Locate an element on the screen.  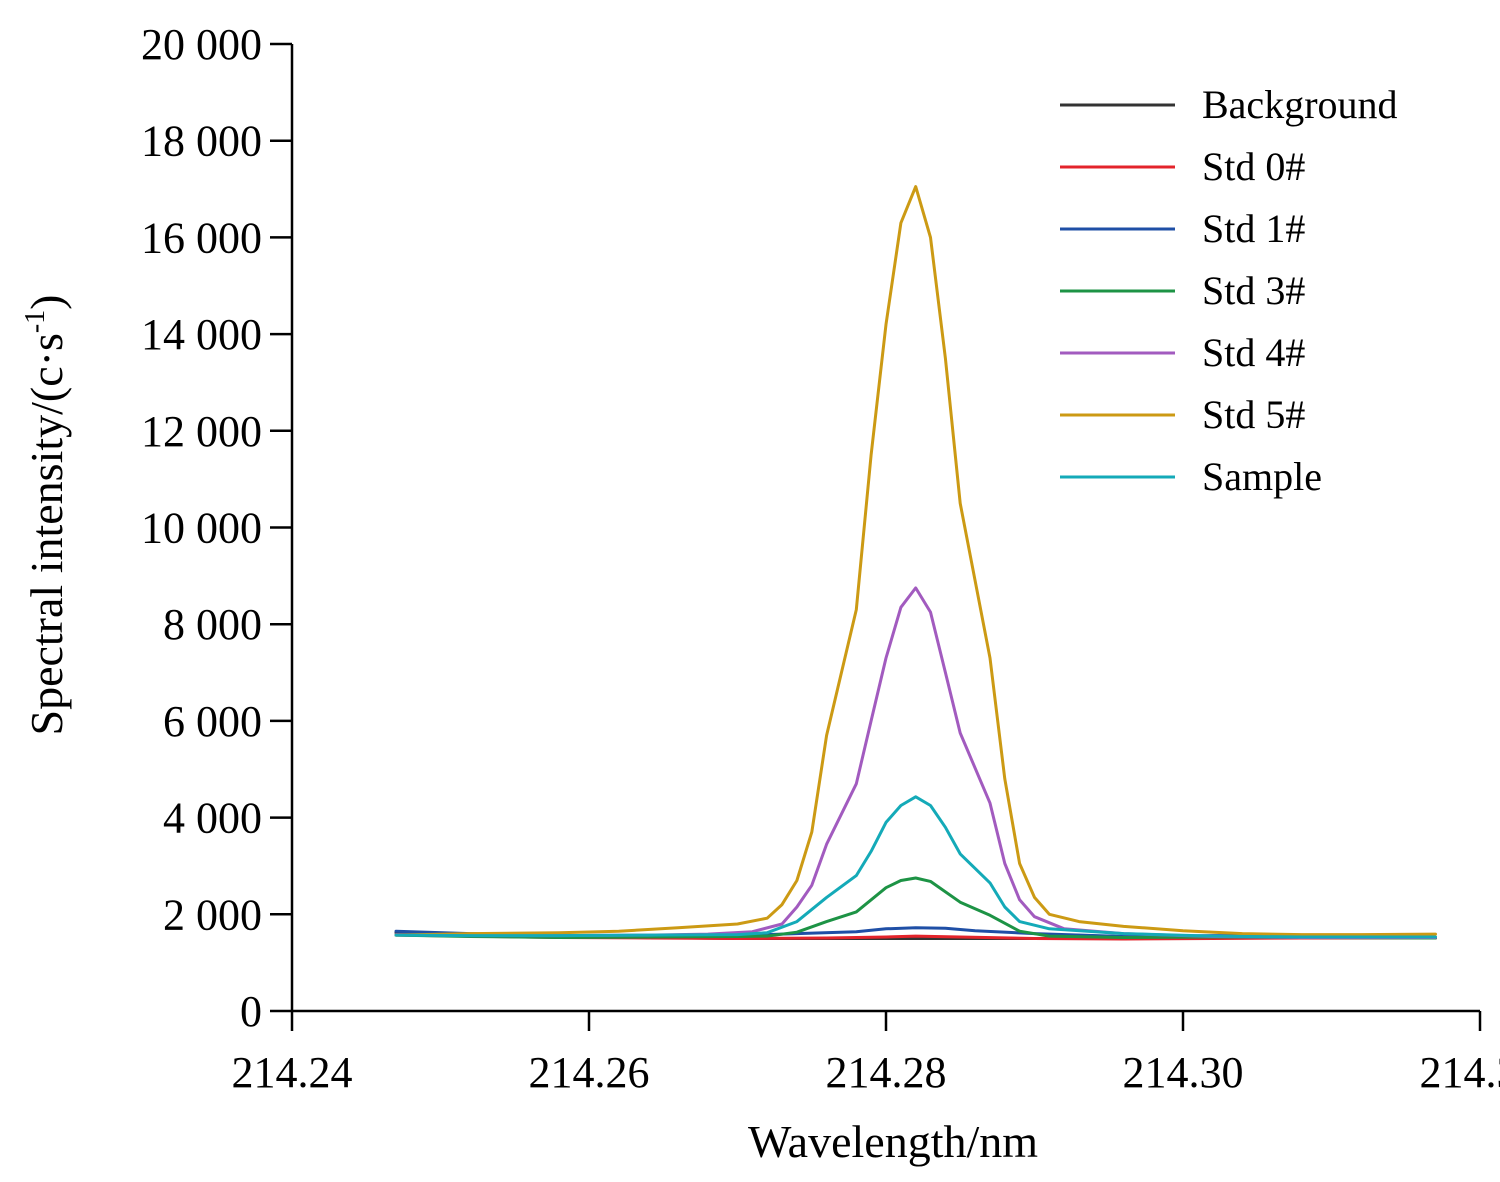
x-tick-label: 214.30 is located at coordinates (1183, 1072).